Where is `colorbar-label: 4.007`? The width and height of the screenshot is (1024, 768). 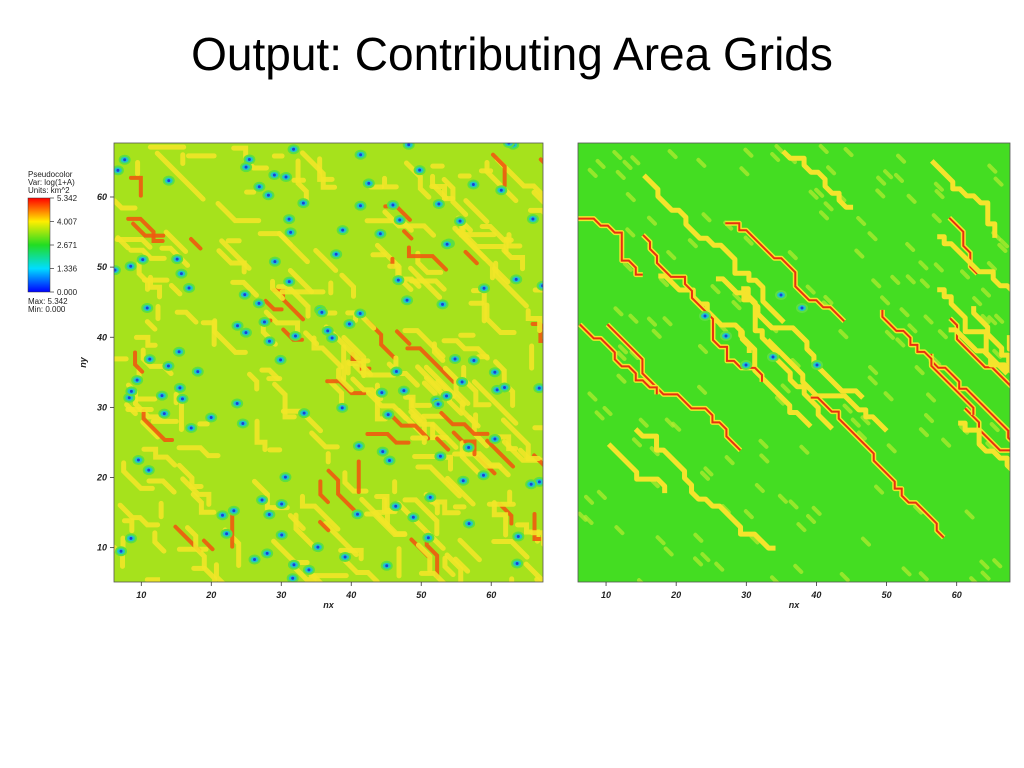 colorbar-label: 4.007 is located at coordinates (67, 221).